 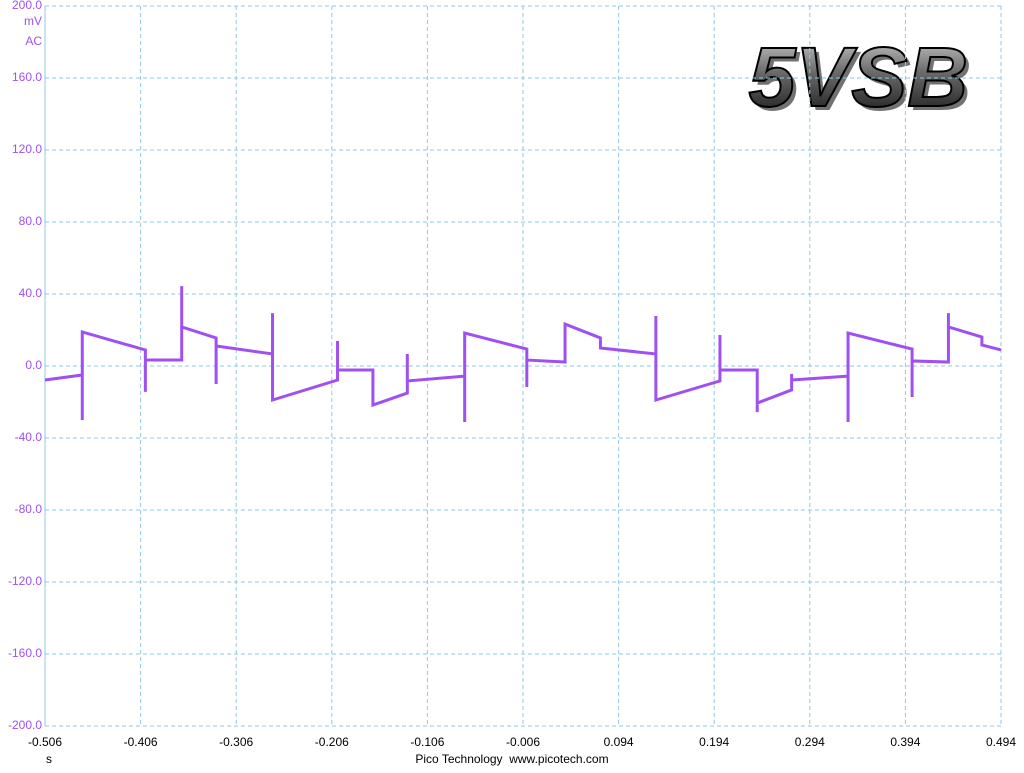 I want to click on x-tick-label: 0.394, so click(x=905, y=742).